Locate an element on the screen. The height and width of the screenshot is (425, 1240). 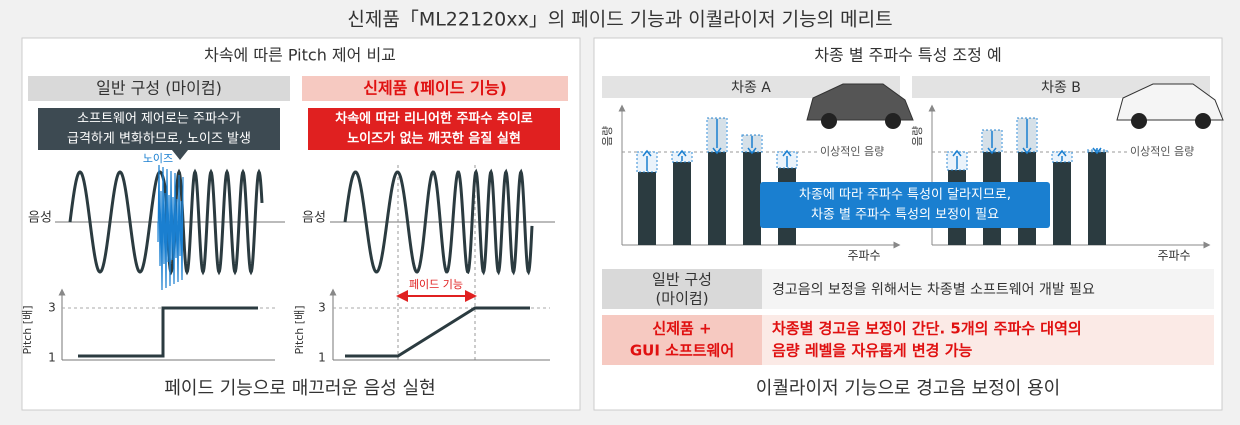
callout-text: 노이즈가 없는 깨끗한 음질 실현 is located at coordinates (434, 139).